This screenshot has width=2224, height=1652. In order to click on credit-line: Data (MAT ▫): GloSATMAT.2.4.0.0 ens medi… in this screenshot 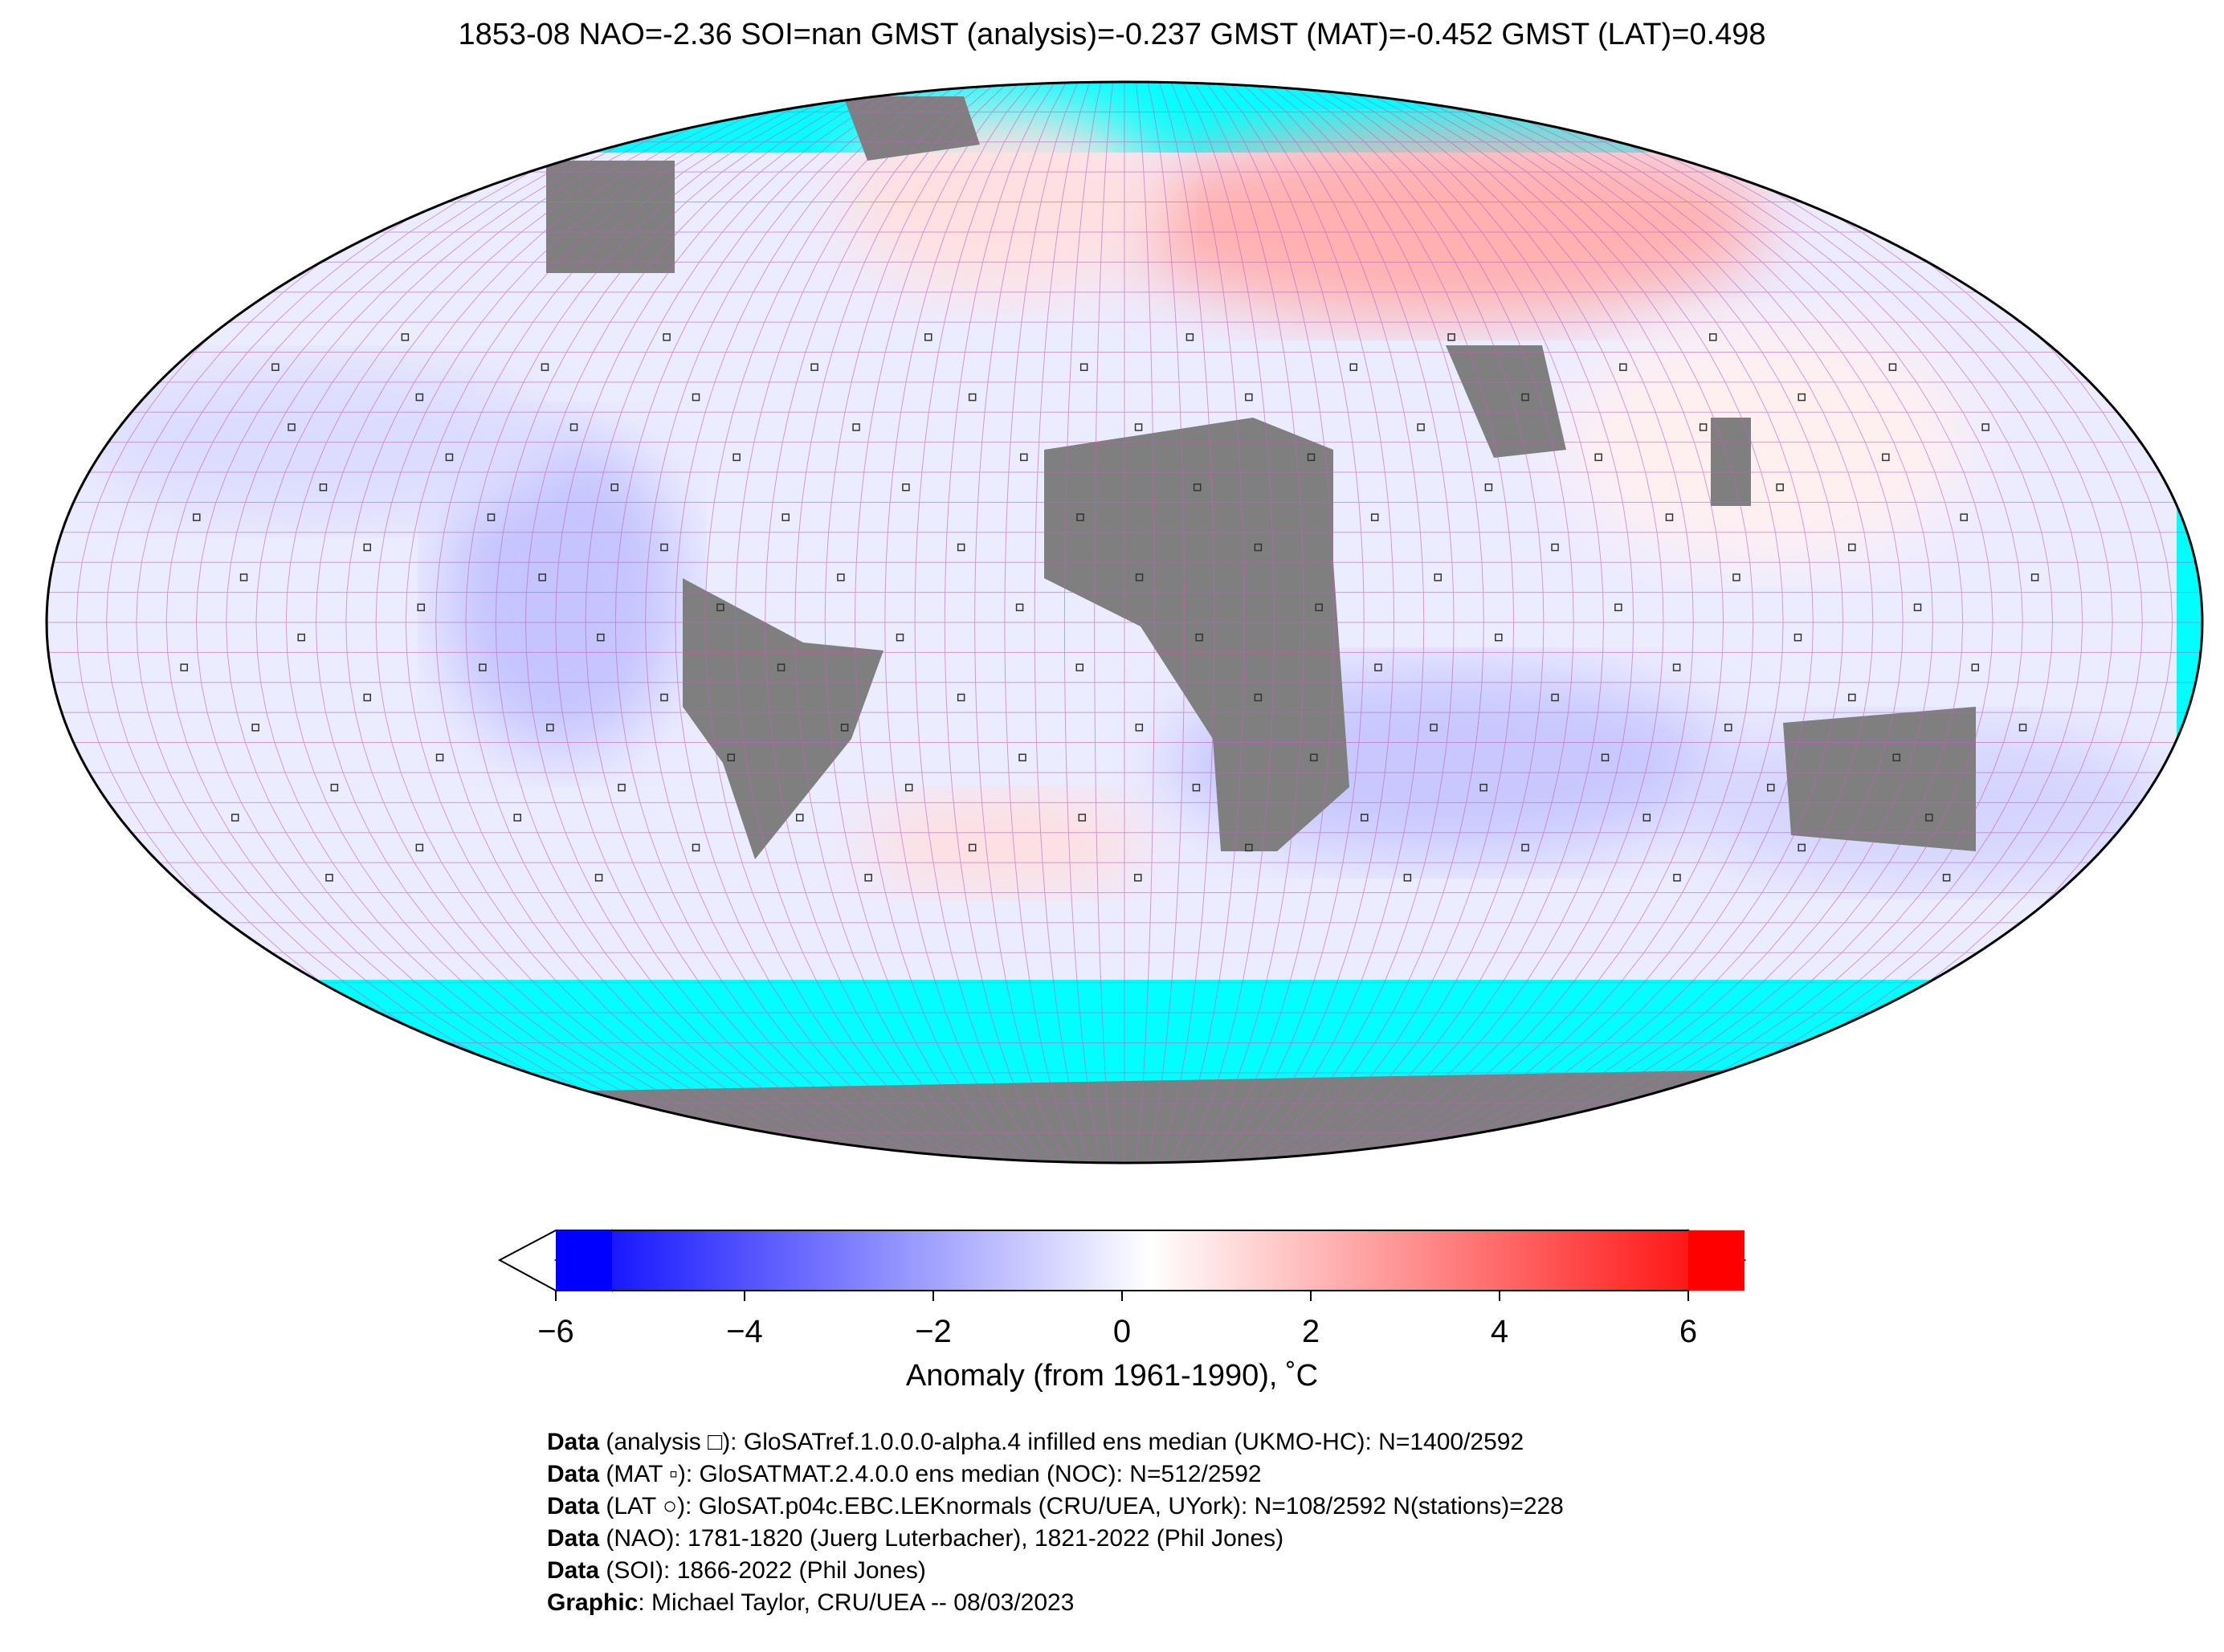, I will do `click(905, 1474)`.